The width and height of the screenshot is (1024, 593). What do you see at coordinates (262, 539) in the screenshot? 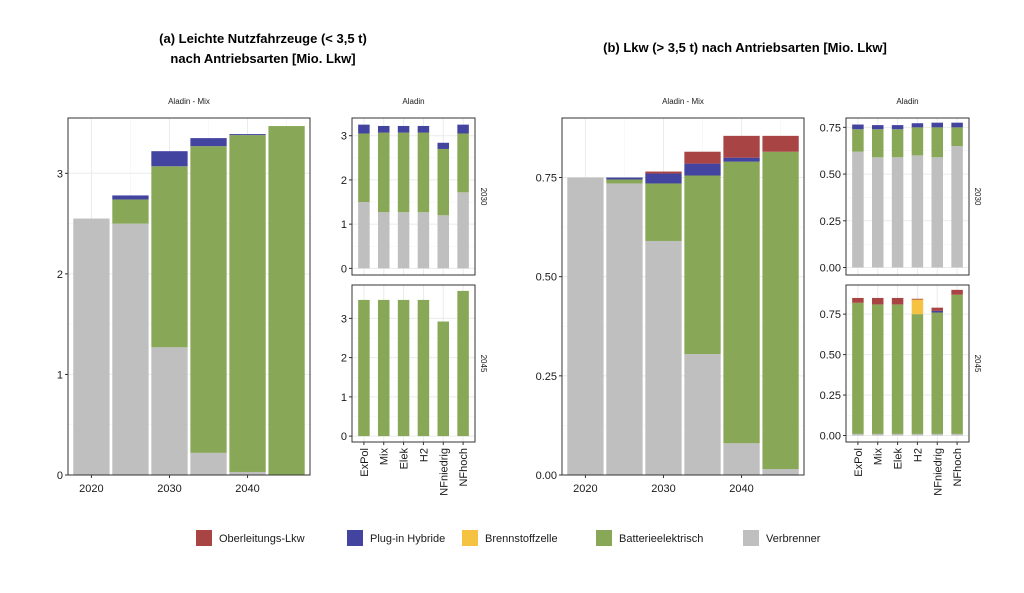
I see `legend-label-oberleitungs-lkw: Oberleitungs-Lkw` at bounding box center [262, 539].